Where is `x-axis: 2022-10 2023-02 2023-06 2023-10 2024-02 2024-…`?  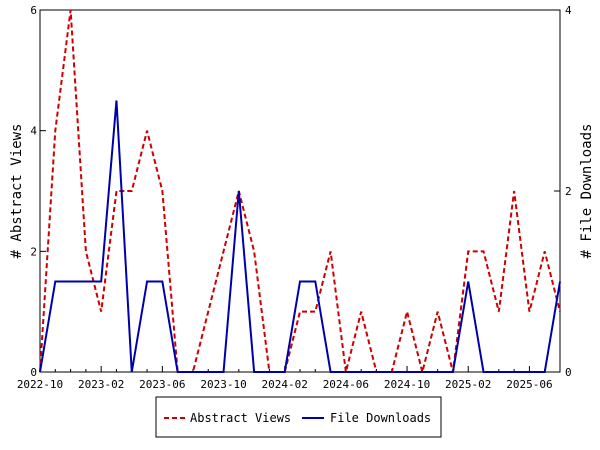
x-axis: 2022-10 2023-02 2023-06 2023-10 2024-02 2024-… is located at coordinates (289, 378).